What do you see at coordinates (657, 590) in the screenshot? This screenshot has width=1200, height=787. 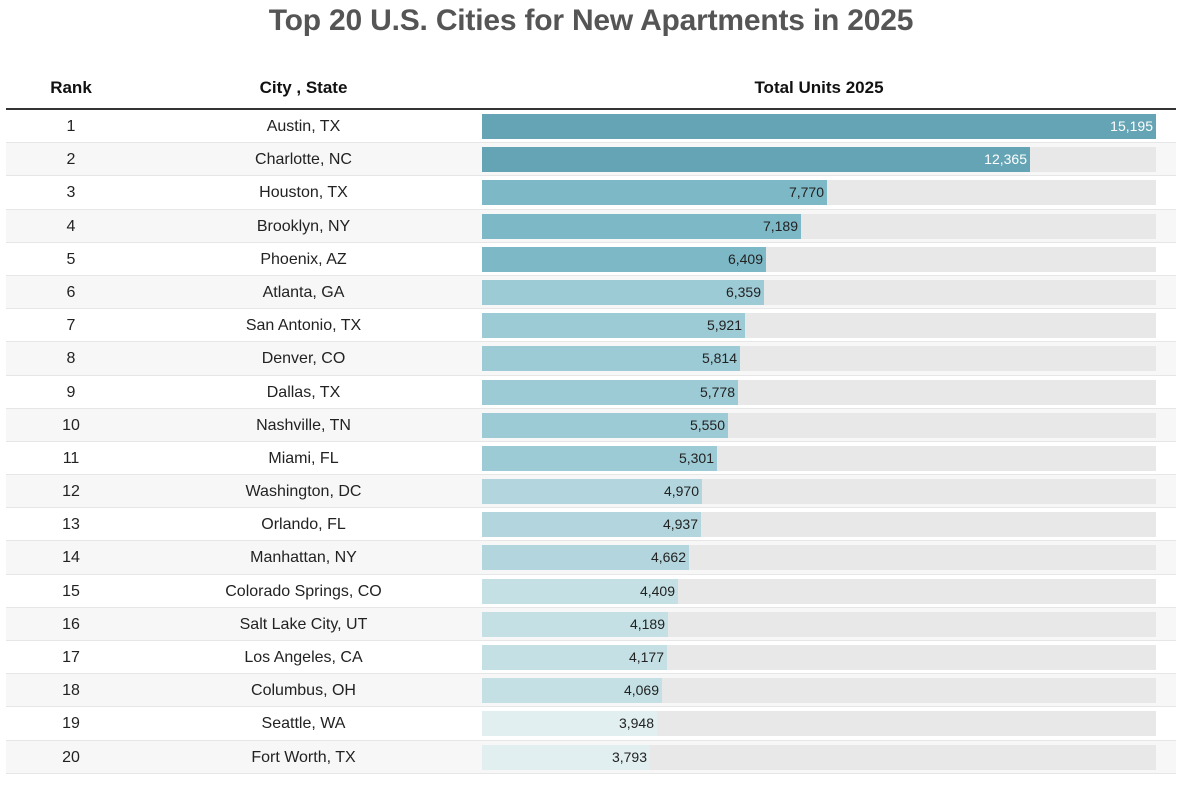 I see `value-label: 4,409` at bounding box center [657, 590].